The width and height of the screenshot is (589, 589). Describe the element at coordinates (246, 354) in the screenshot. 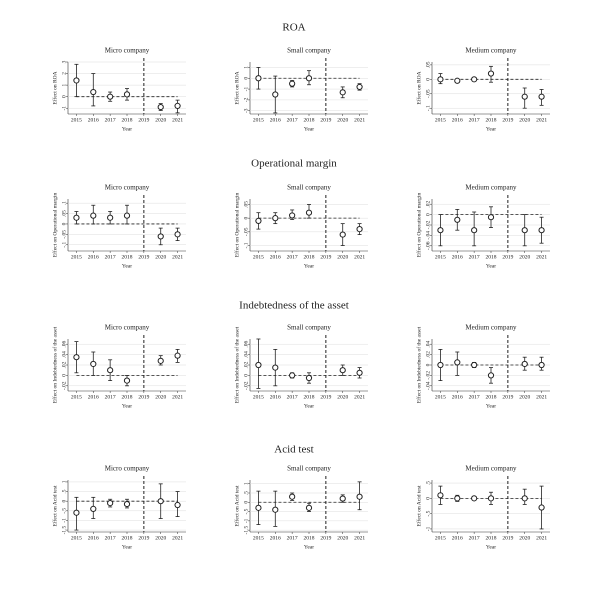

I see `y-tick-label: .04` at that location.